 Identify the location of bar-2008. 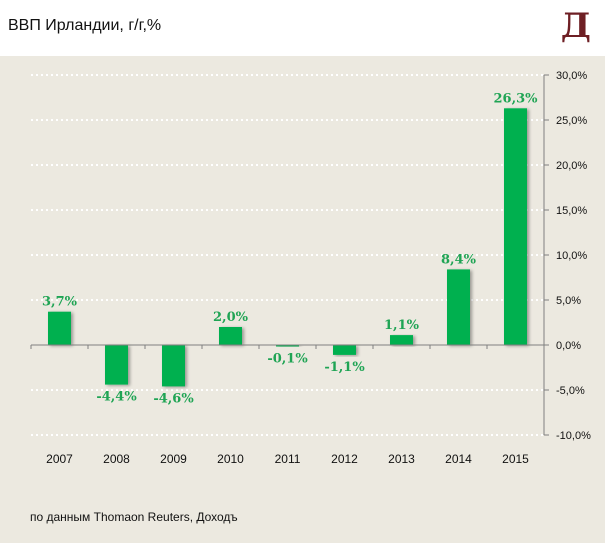
(116, 365).